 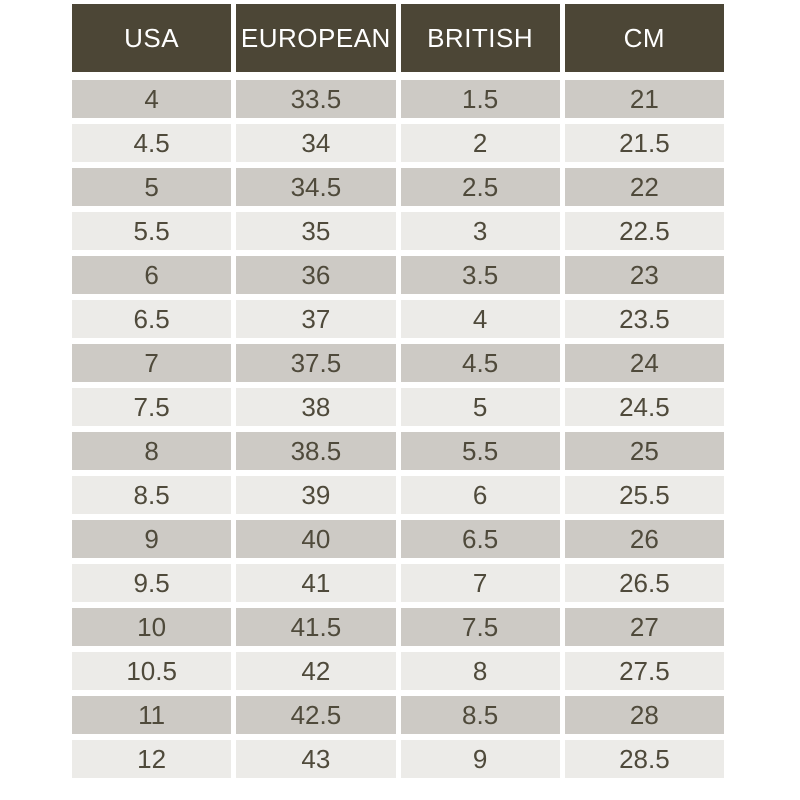 What do you see at coordinates (152, 38) in the screenshot?
I see `column-header-usa: USA` at bounding box center [152, 38].